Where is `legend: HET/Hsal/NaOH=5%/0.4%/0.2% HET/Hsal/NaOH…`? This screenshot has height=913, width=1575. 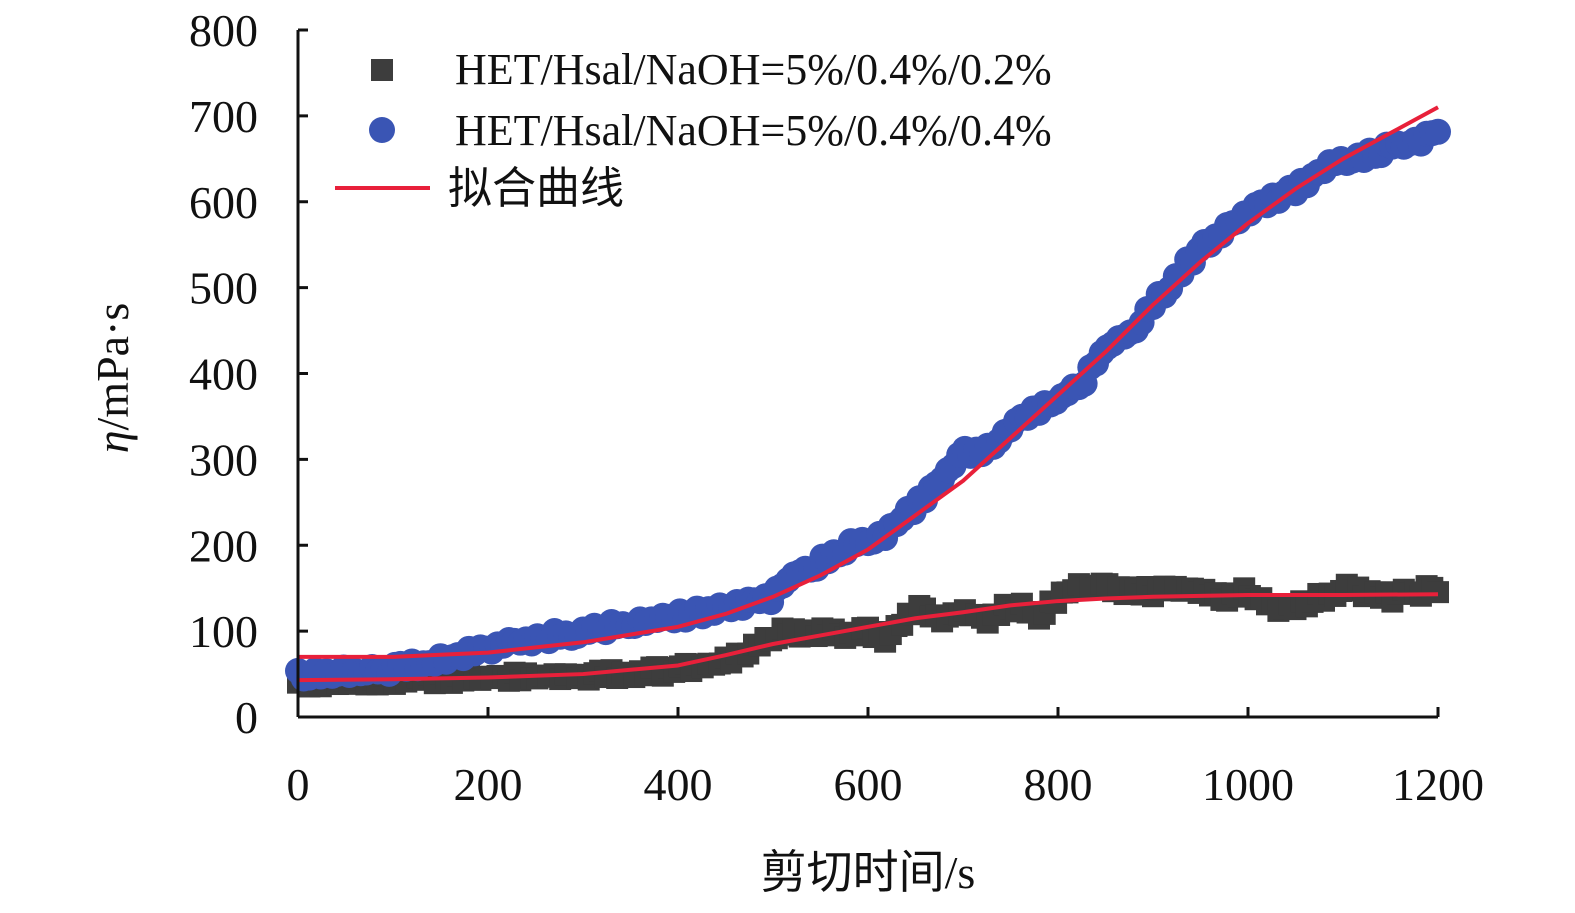 legend: HET/Hsal/NaOH=5%/0.4%/0.2% HET/Hsal/NaOH… is located at coordinates (693, 129).